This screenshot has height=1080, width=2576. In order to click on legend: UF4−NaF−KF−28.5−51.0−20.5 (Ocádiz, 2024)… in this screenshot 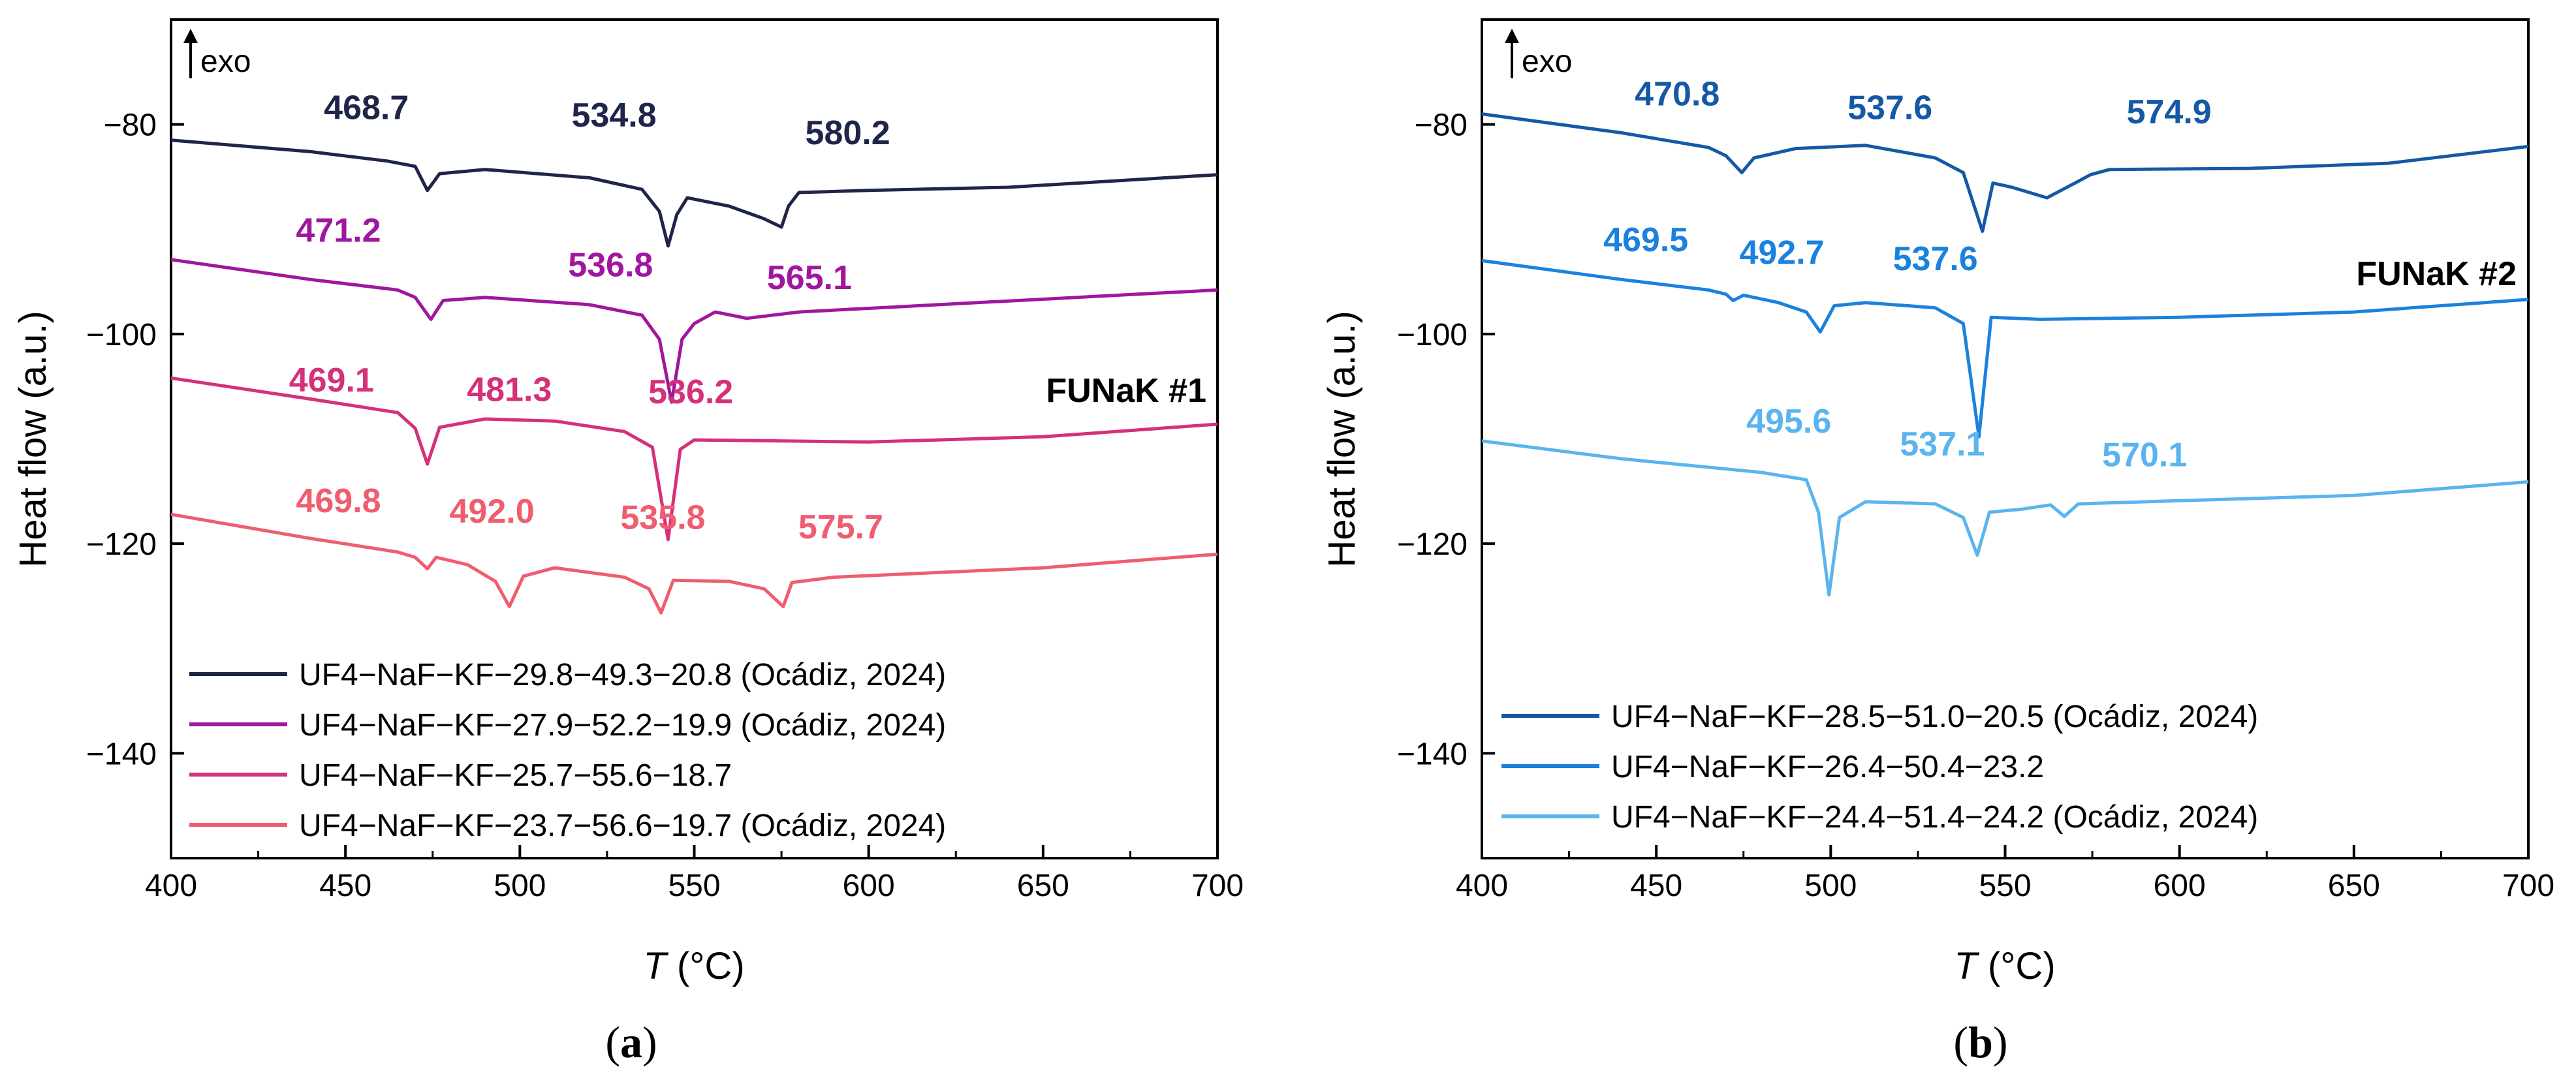, I will do `click(1879, 767)`.